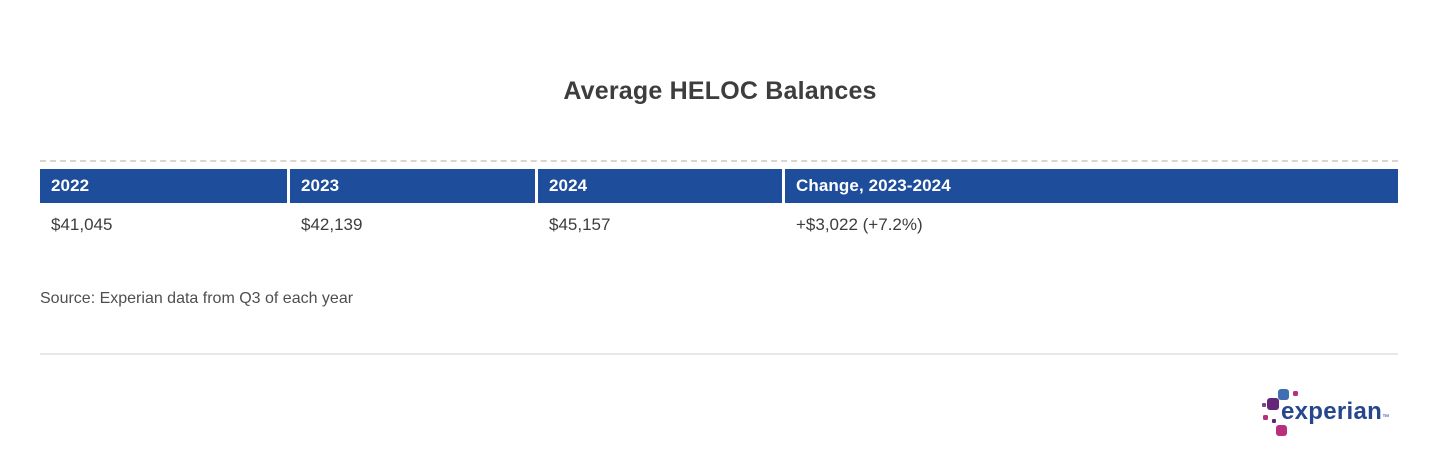 The image size is (1440, 471). I want to click on logo-dot-purple-bottom, so click(1274, 421).